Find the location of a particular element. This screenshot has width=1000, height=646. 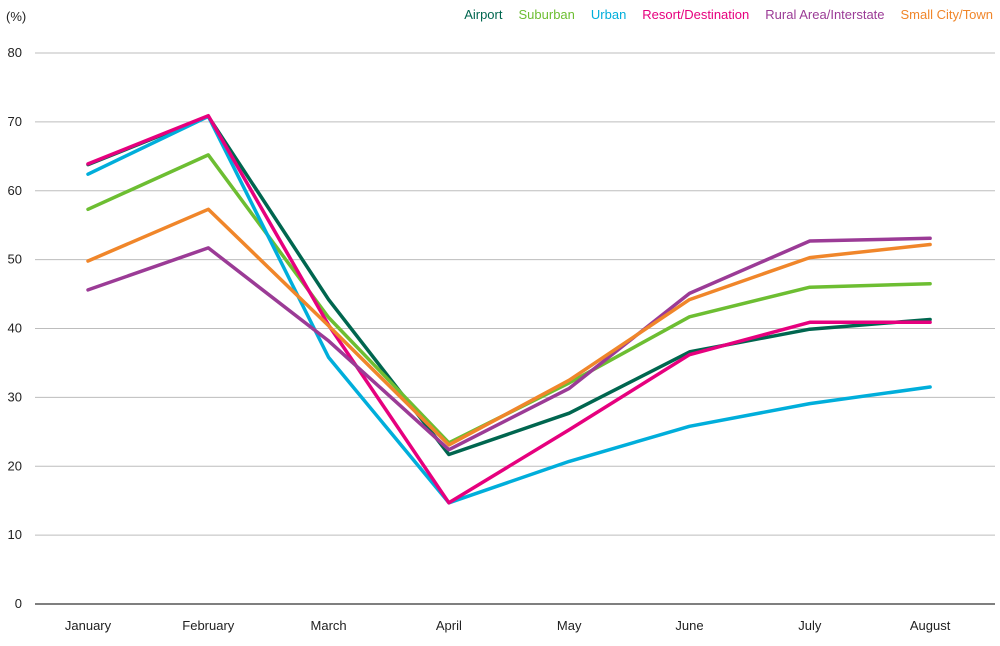

x-tick-label: August is located at coordinates (930, 625).